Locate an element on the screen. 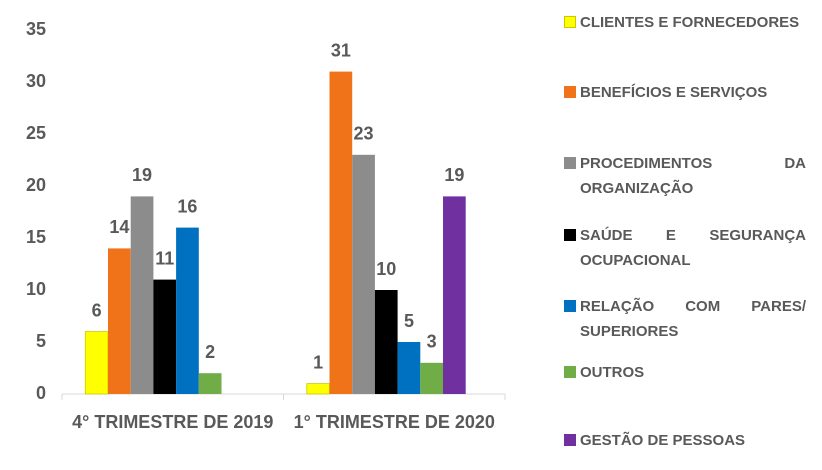 The image size is (822, 470). legend-label: RELAÇÃO COM PARES/ SUPERIORES is located at coordinates (693, 319).